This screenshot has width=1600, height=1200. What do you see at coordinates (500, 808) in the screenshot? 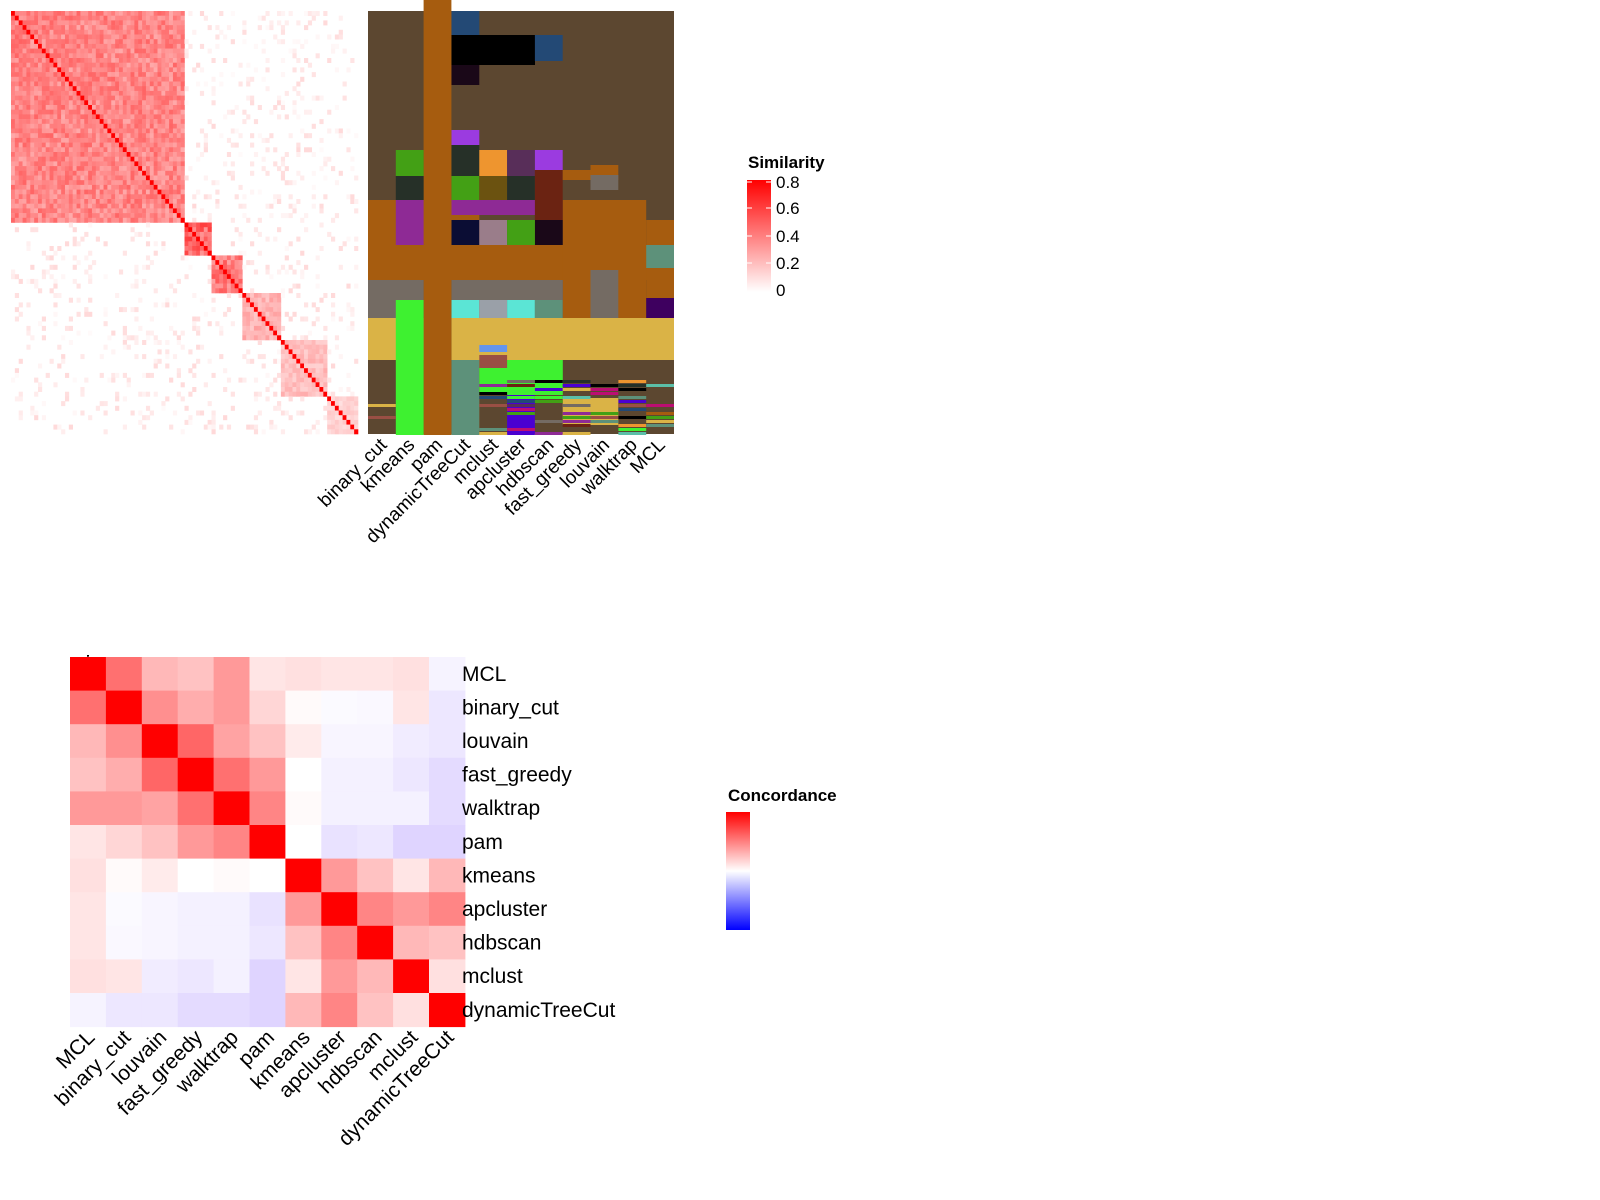
I see `row-label: walktrap` at bounding box center [500, 808].